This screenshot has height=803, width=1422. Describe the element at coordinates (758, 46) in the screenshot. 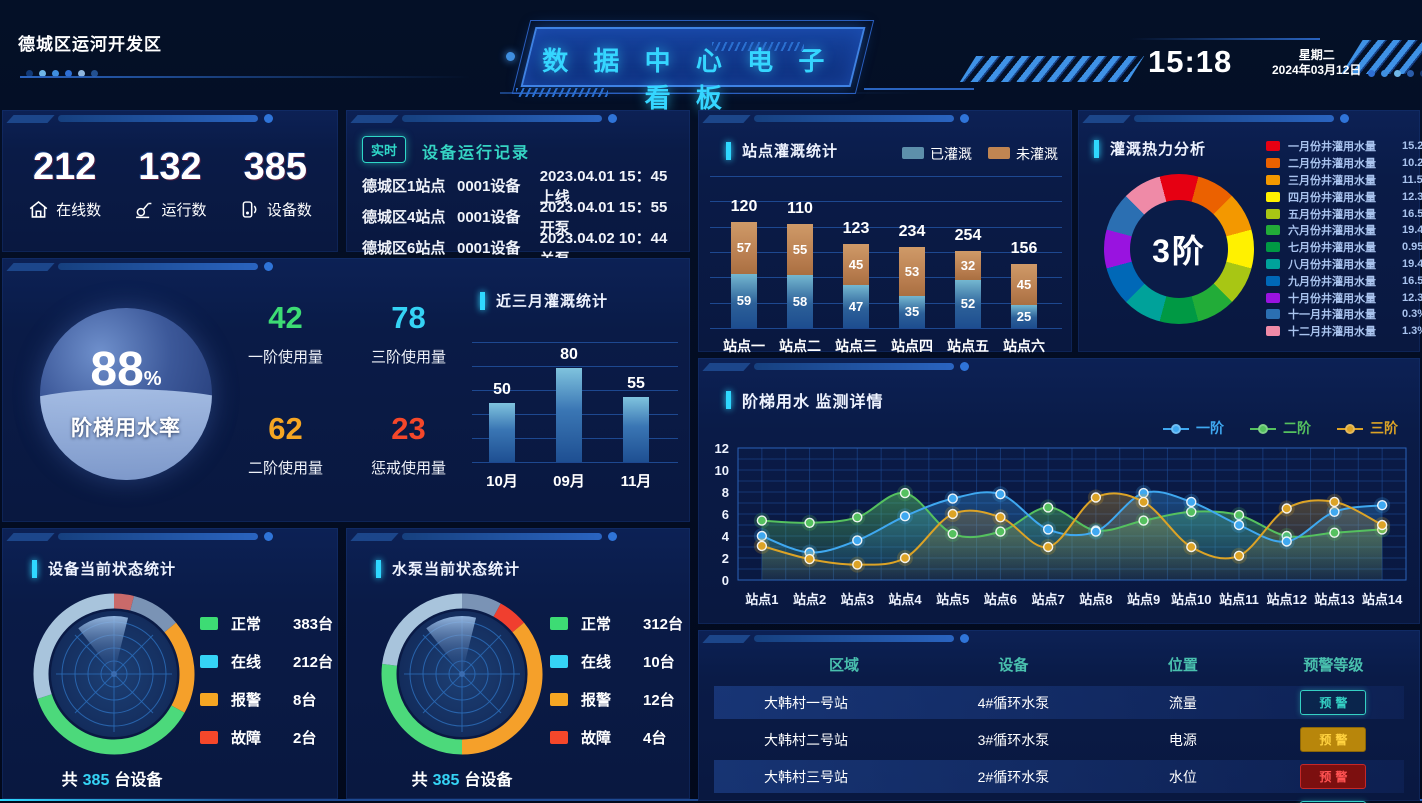

I see `banner-hatch-top` at that location.